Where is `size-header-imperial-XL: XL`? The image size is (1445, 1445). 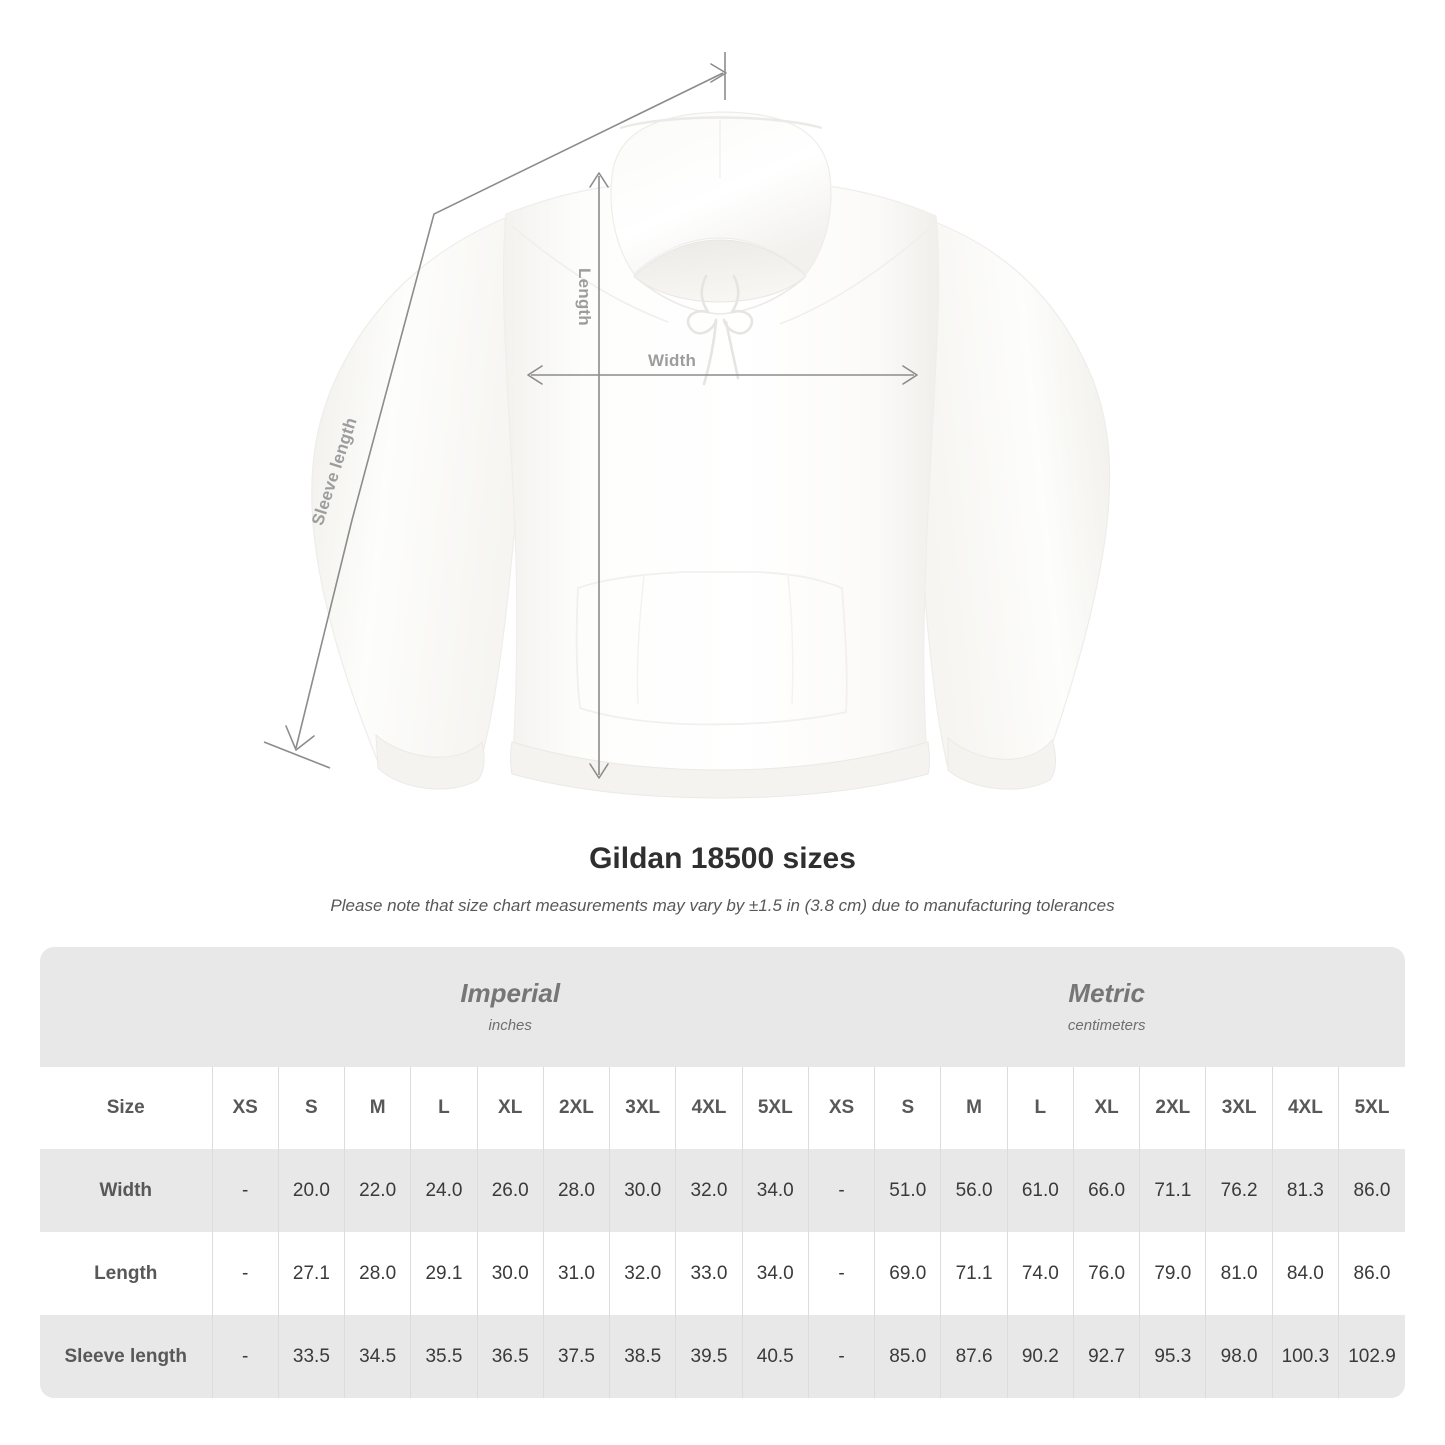
size-header-imperial-XL: XL is located at coordinates (510, 1108).